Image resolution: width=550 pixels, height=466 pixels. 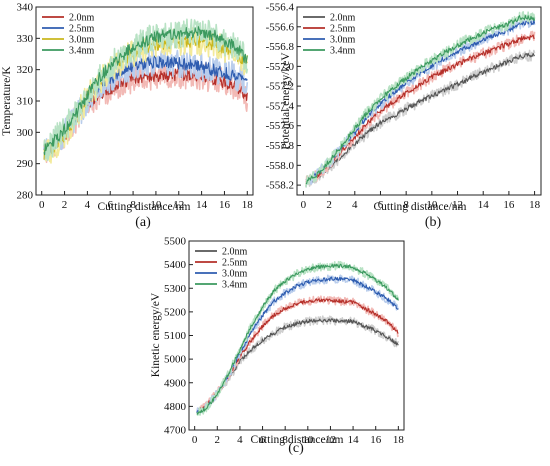 I want to click on panel-caption: (a), so click(x=143, y=222).